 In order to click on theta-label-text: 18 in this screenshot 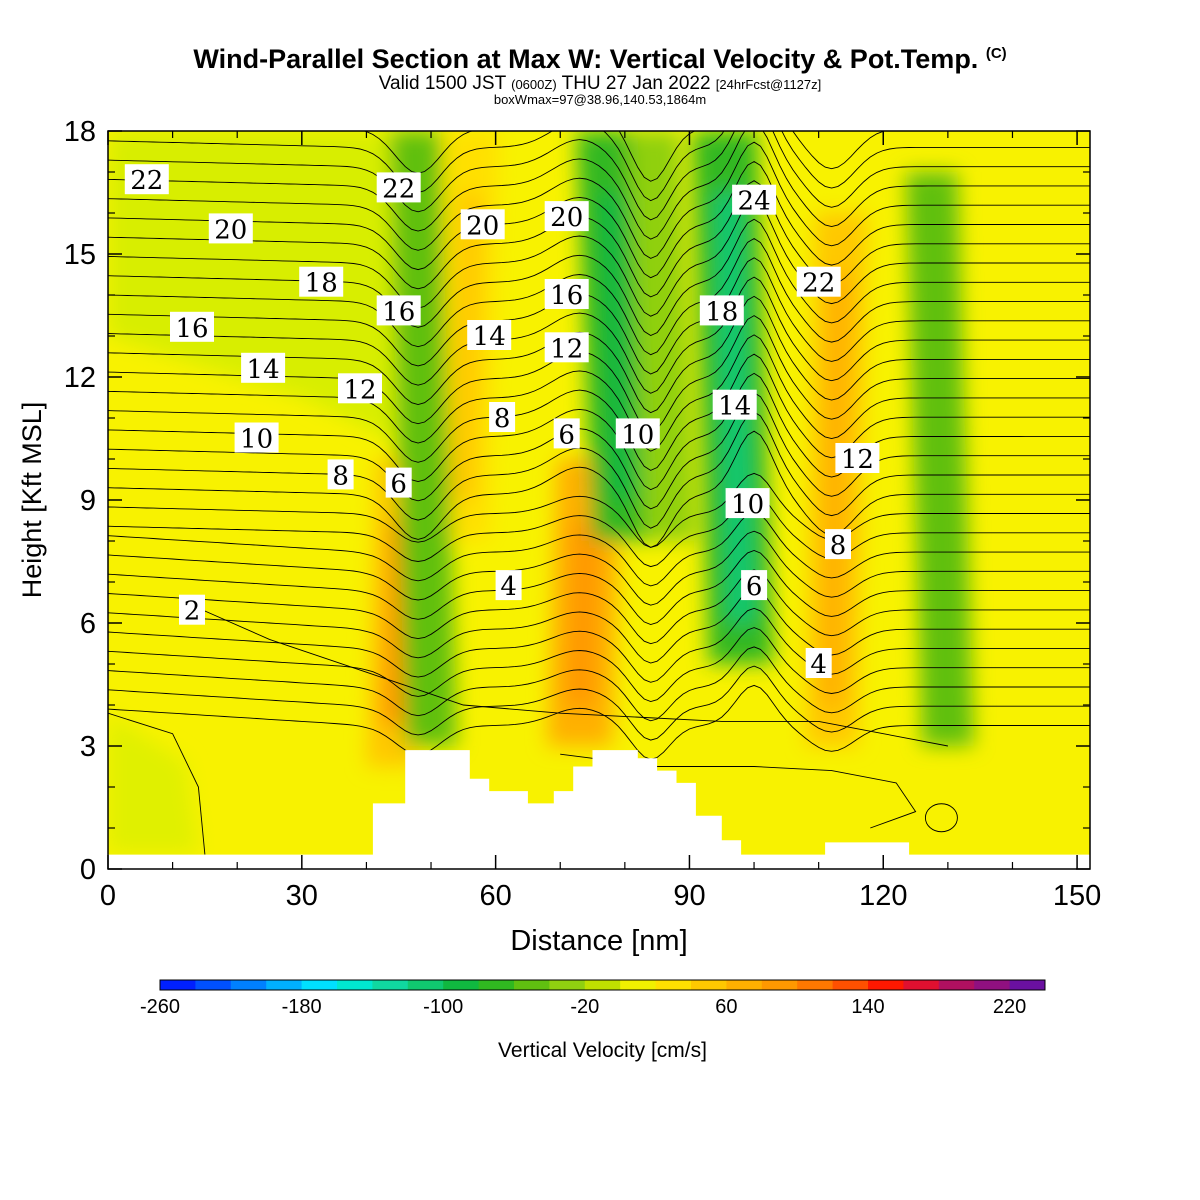, I will do `click(721, 312)`.